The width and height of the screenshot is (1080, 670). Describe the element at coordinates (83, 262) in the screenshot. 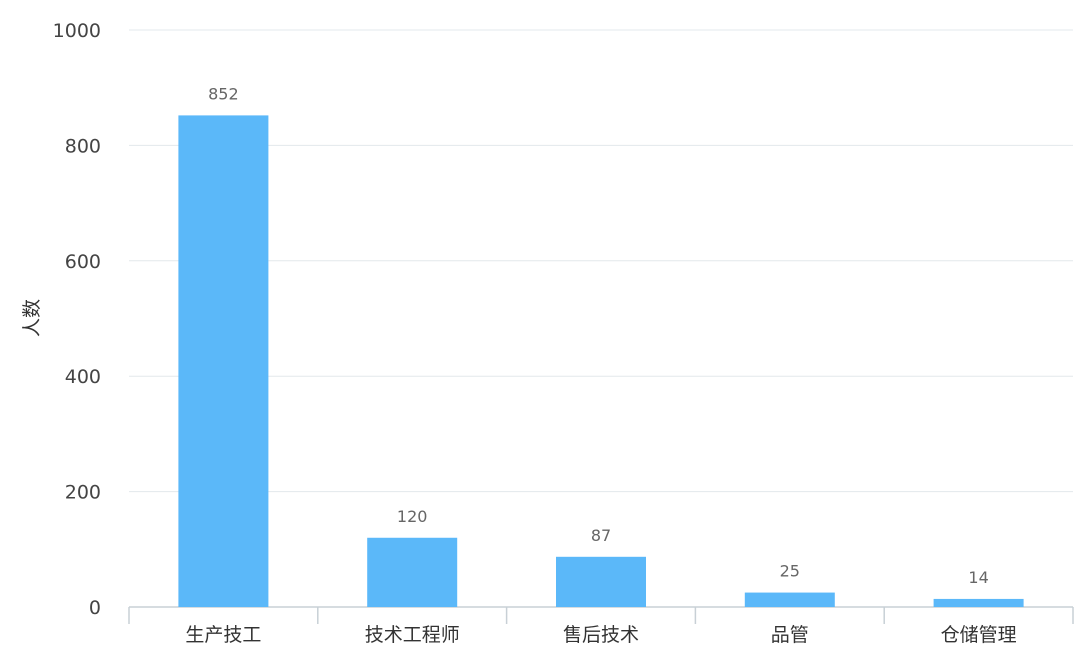

I see `y-tick-label: 600` at that location.